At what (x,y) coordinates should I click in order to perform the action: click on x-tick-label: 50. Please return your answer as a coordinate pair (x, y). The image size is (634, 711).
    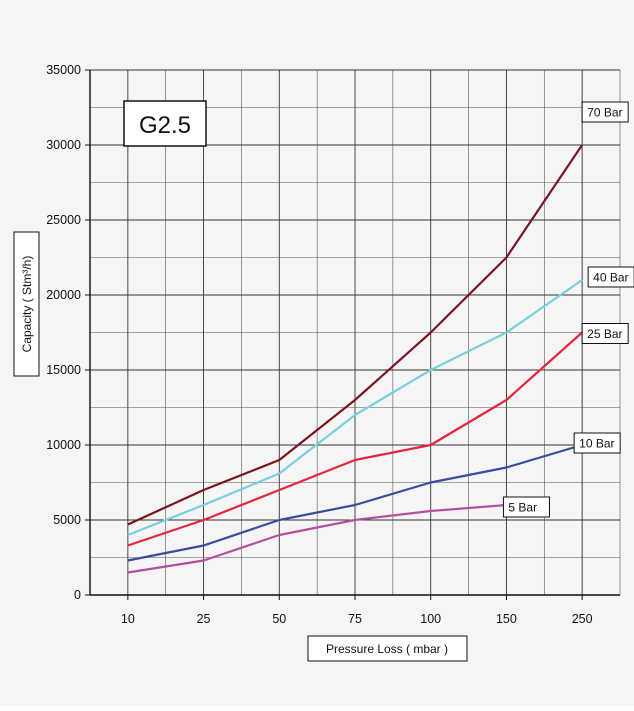
    Looking at the image, I should click on (279, 619).